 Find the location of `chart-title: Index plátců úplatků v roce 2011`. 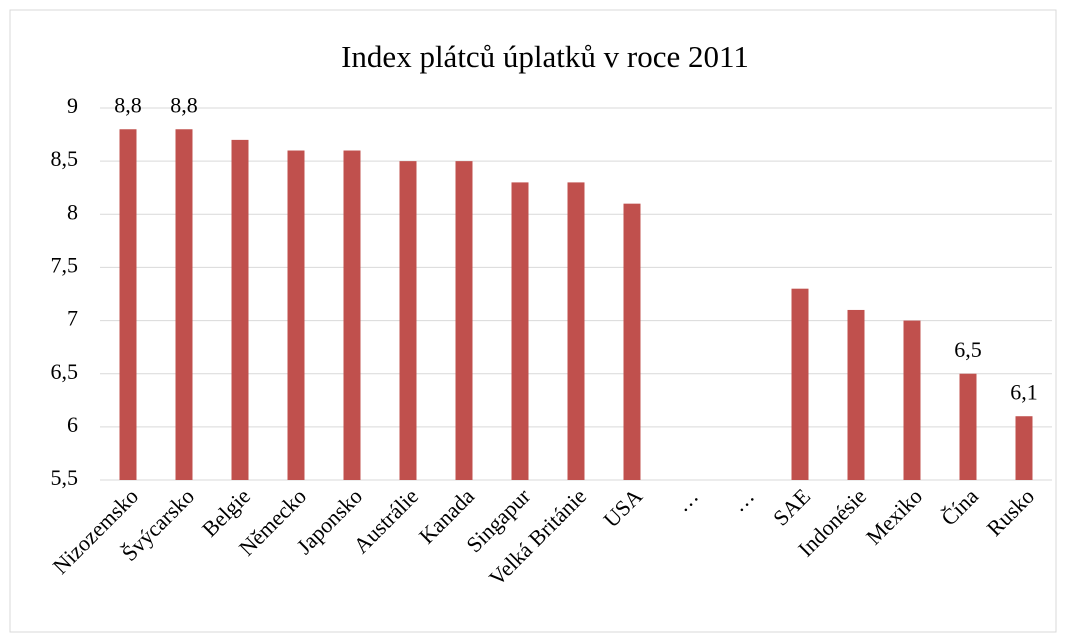

chart-title: Index plátců úplatků v roce 2011 is located at coordinates (545, 56).